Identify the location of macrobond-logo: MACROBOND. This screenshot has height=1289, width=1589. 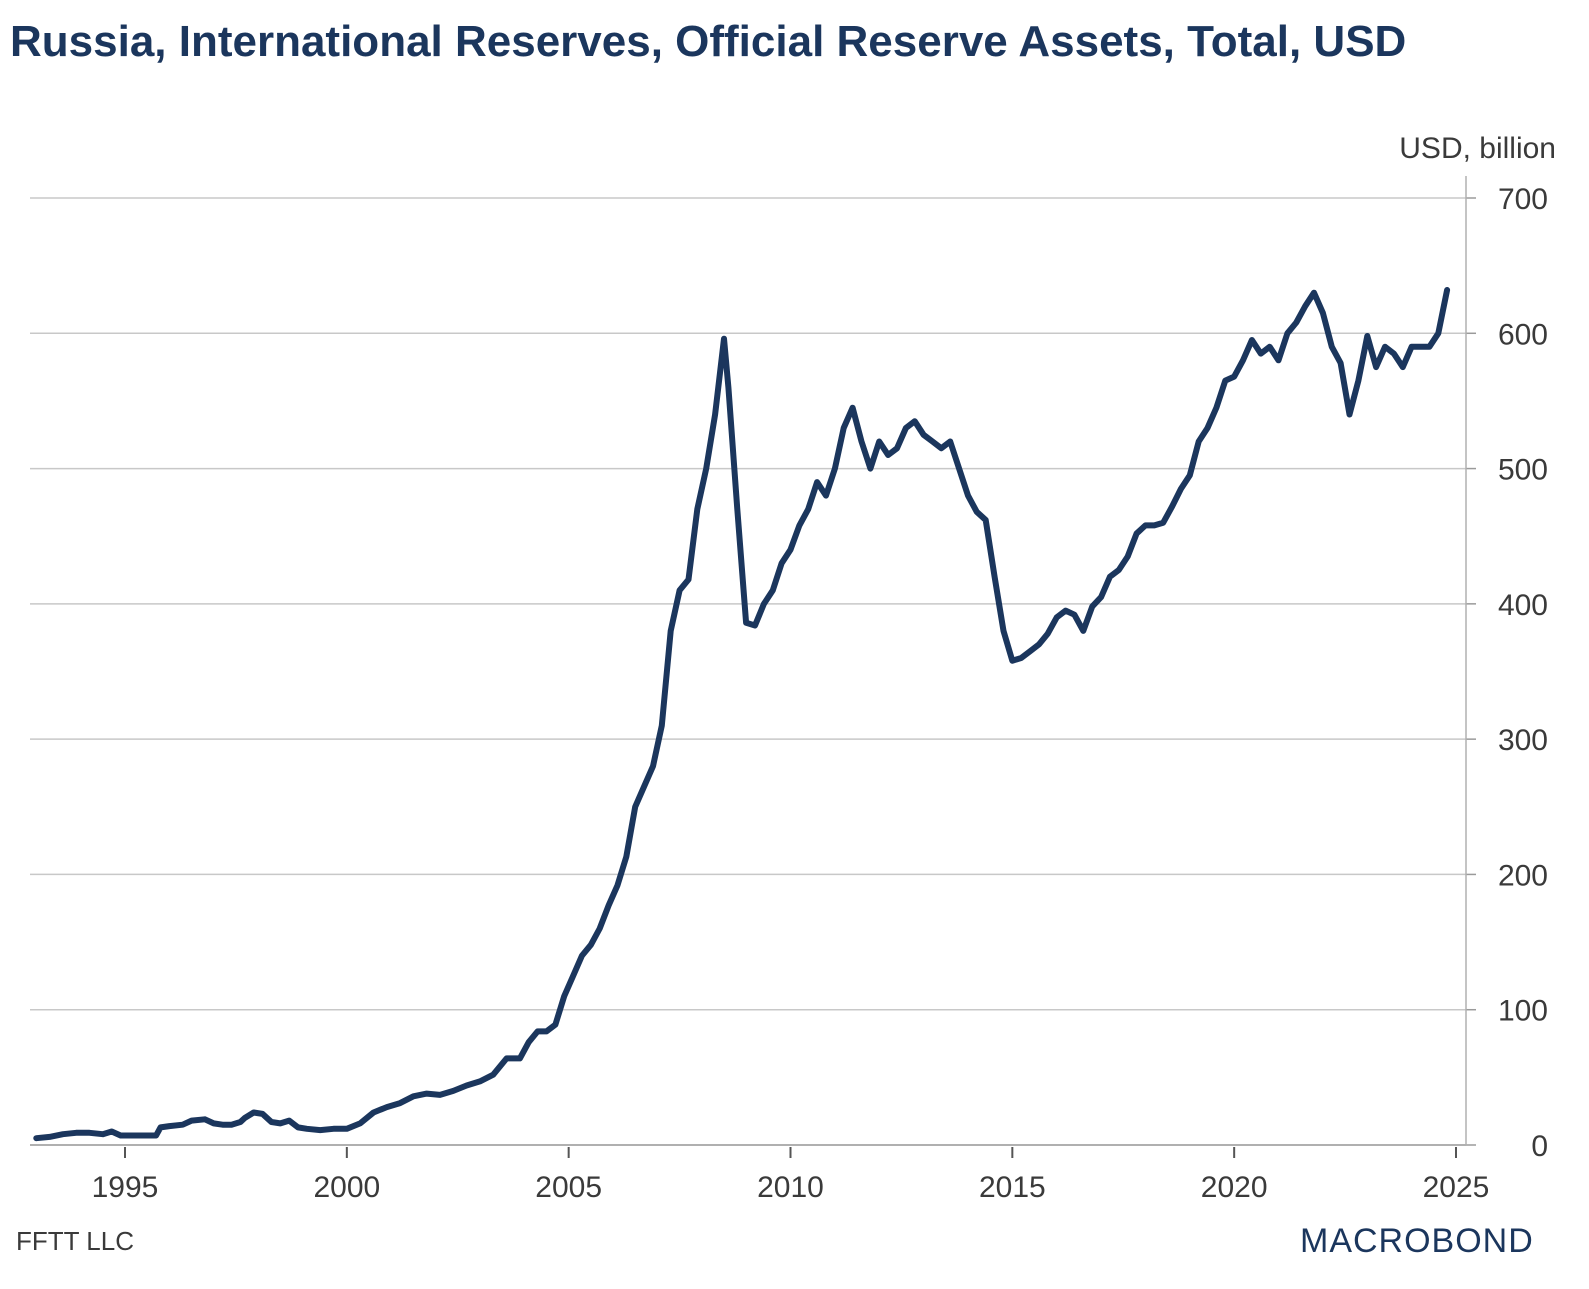
(1417, 1241).